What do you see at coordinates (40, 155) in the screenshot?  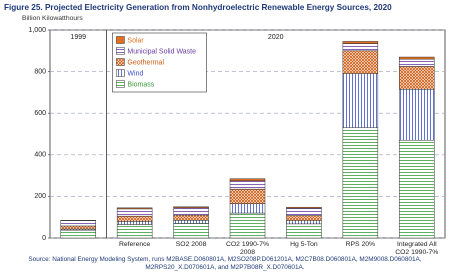 I see `y-tick-label: 400` at bounding box center [40, 155].